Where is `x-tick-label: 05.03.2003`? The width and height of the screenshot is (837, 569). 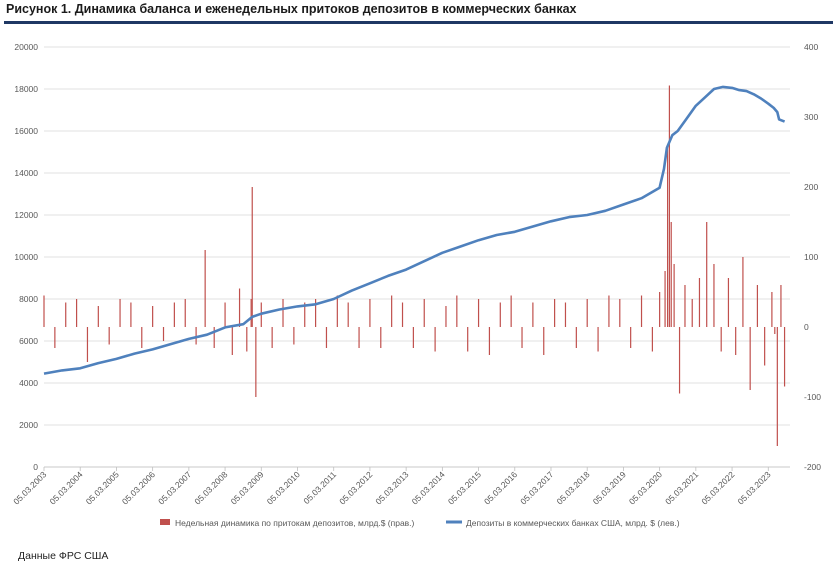
x-tick-label: 05.03.2003 is located at coordinates (29, 487).